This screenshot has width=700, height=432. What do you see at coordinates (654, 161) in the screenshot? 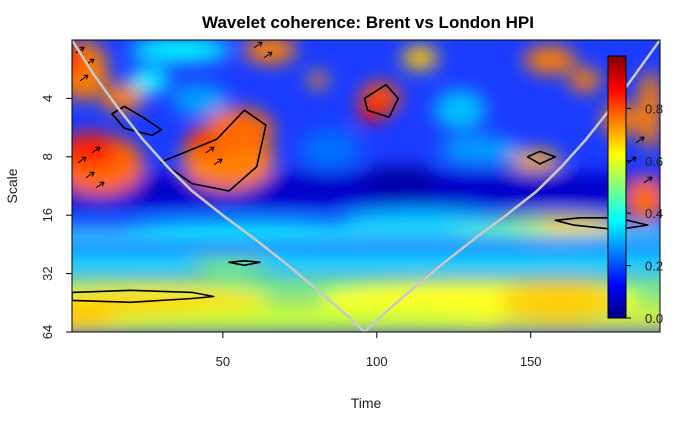
I see `colorbar-tick-label: 0.6` at bounding box center [654, 161].